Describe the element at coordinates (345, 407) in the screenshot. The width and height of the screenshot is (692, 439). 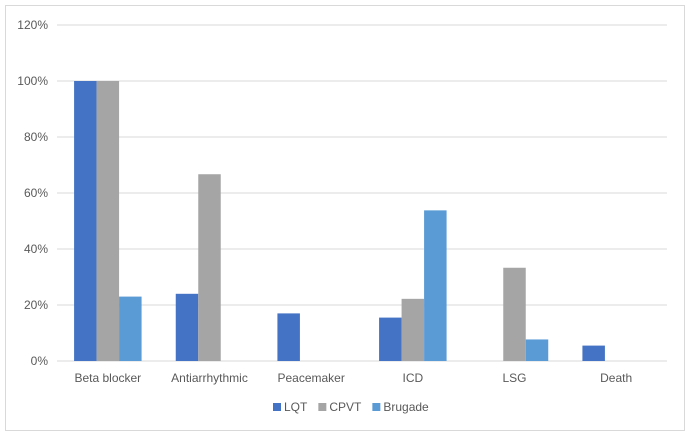
I see `legend-label-cpvt: CPVT` at that location.